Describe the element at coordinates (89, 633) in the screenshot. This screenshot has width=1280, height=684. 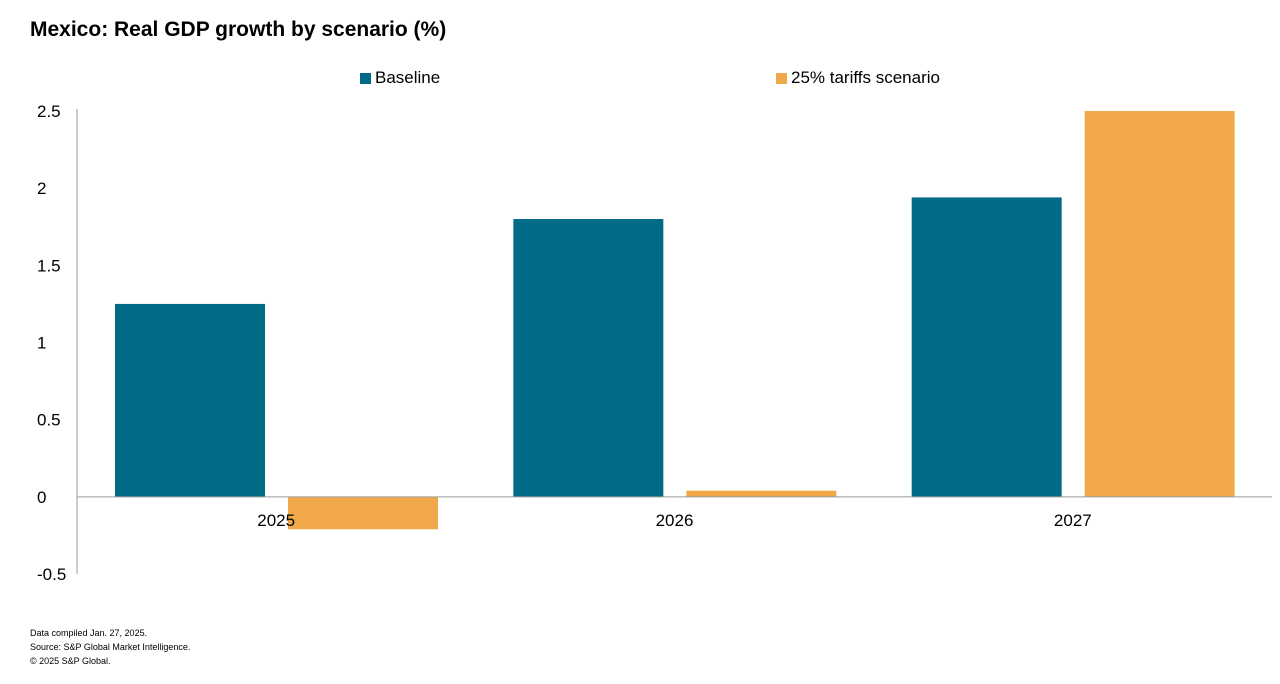
I see `footnote-date: Data compiled Jan. 27, 2025.` at that location.